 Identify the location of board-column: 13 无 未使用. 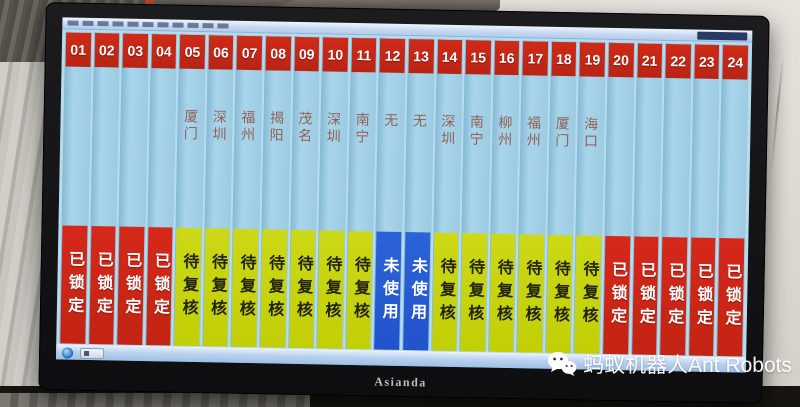
(418, 194).